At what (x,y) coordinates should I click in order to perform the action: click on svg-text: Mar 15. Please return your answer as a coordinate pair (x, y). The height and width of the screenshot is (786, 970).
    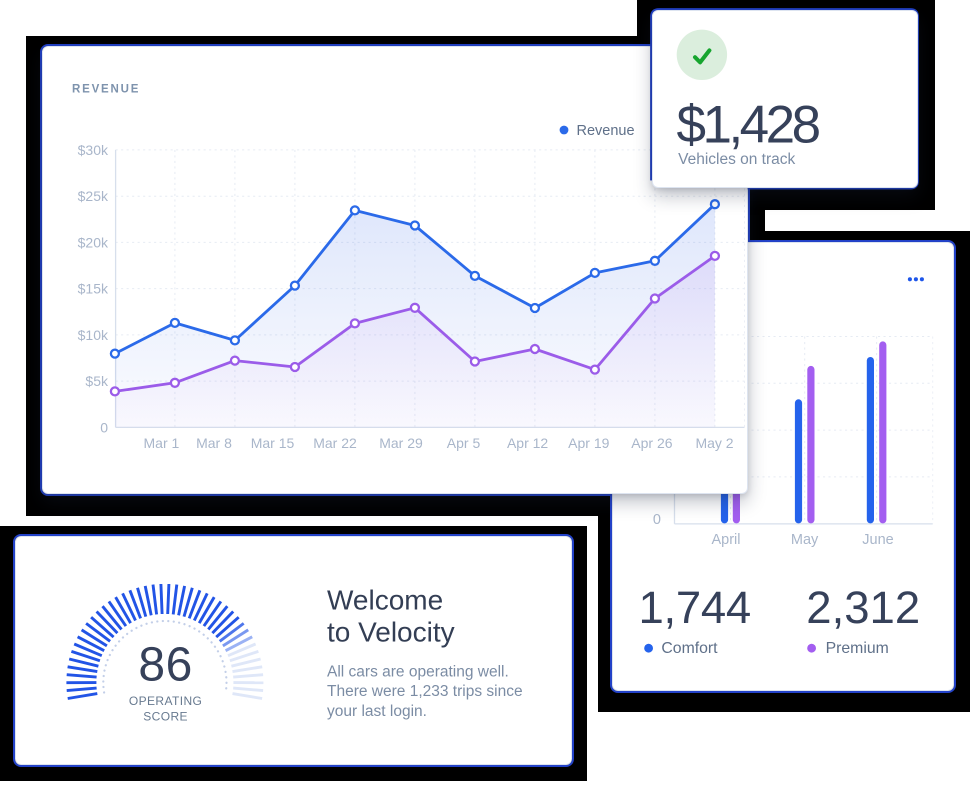
    Looking at the image, I should click on (273, 443).